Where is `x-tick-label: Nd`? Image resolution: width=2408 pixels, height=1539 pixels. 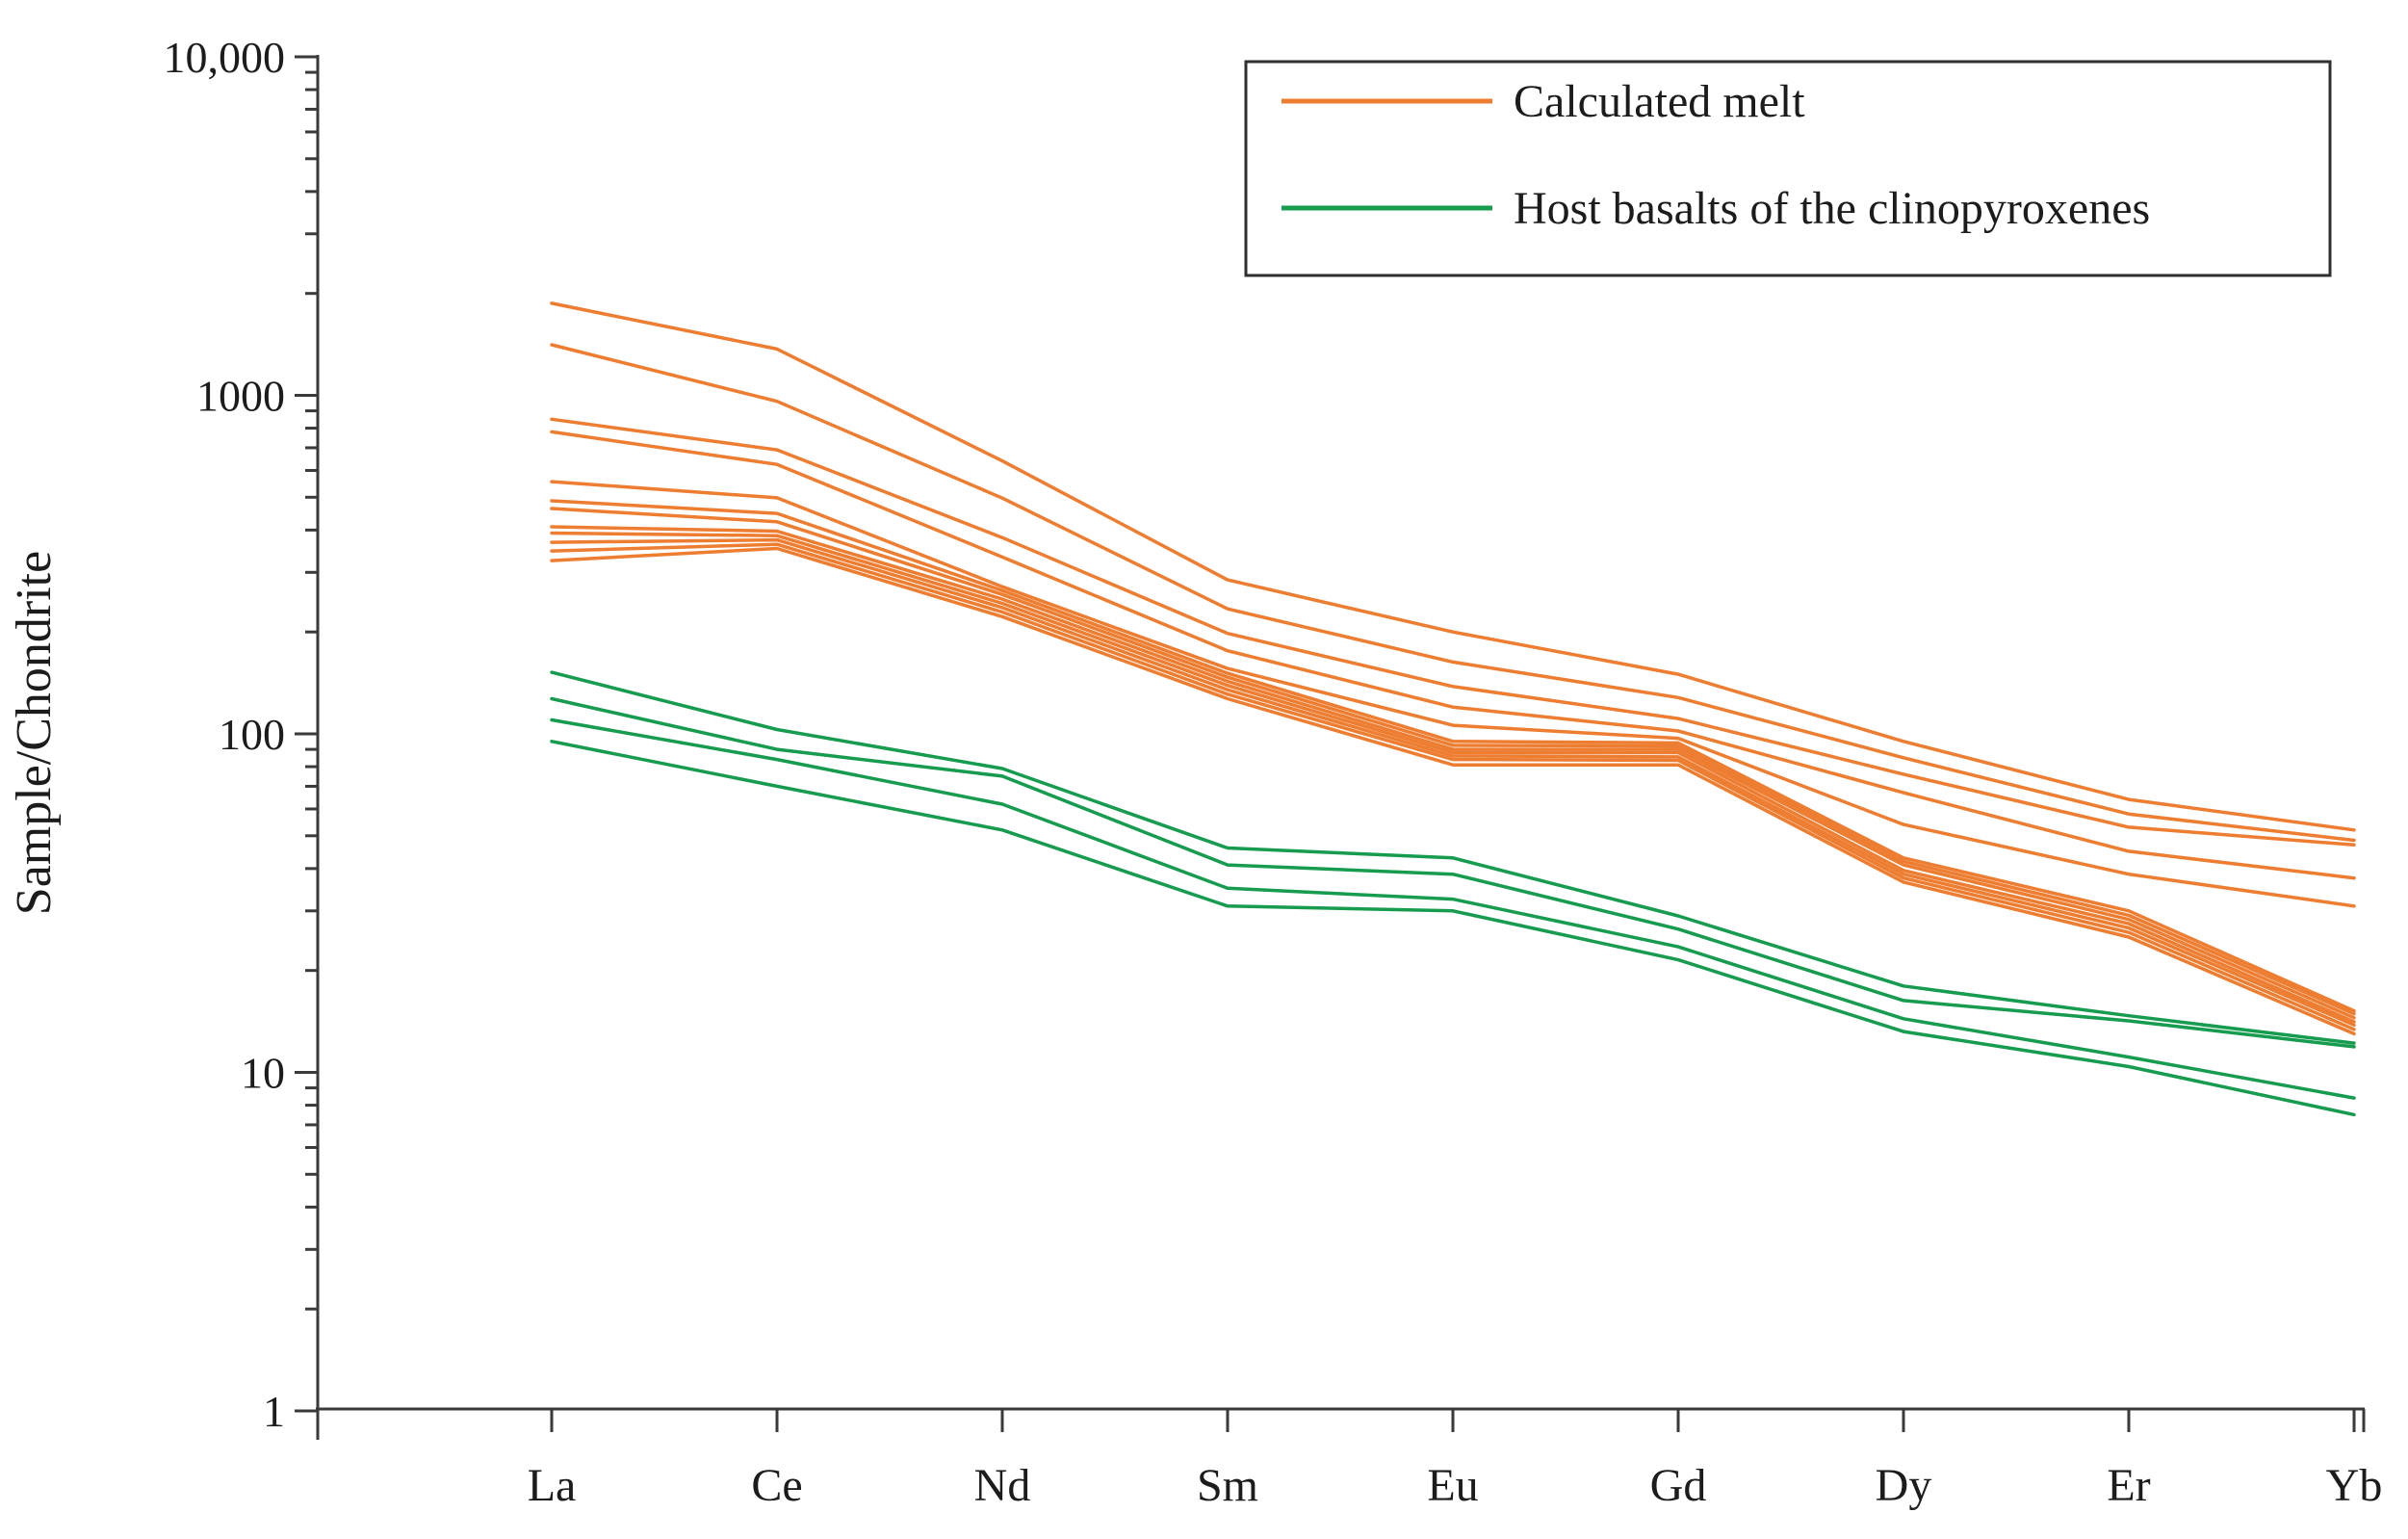
x-tick-label: Nd is located at coordinates (1003, 1486).